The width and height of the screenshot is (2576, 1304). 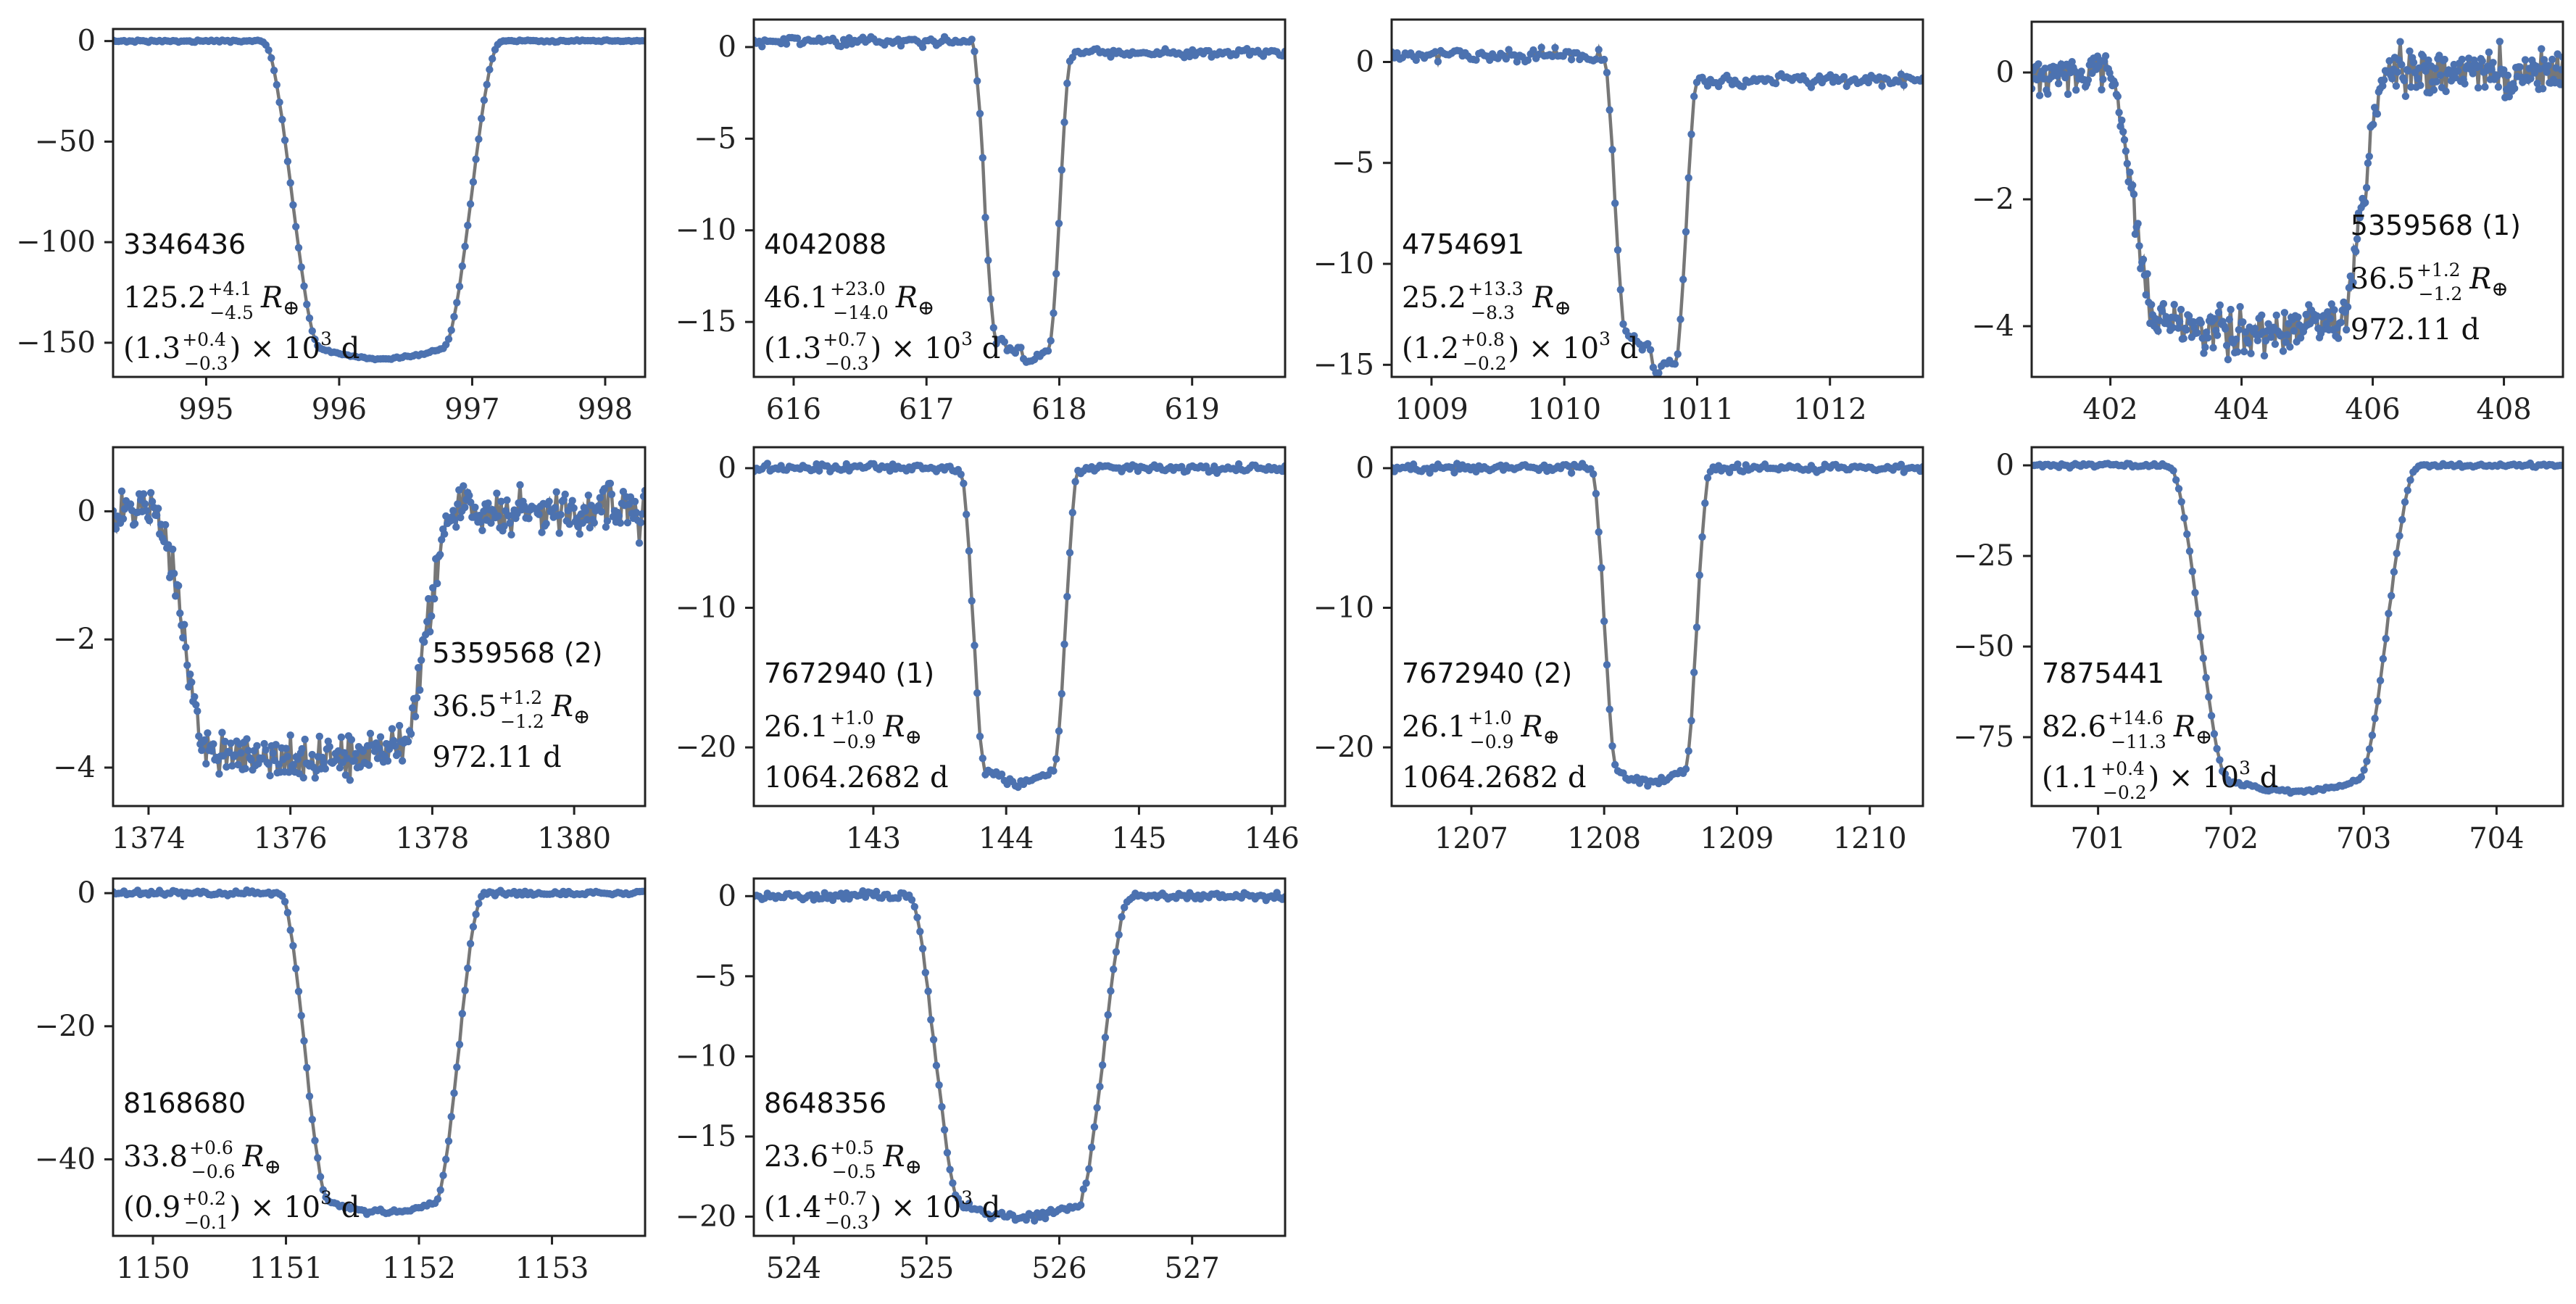 What do you see at coordinates (1019, 626) in the screenshot?
I see `axes-frame` at bounding box center [1019, 626].